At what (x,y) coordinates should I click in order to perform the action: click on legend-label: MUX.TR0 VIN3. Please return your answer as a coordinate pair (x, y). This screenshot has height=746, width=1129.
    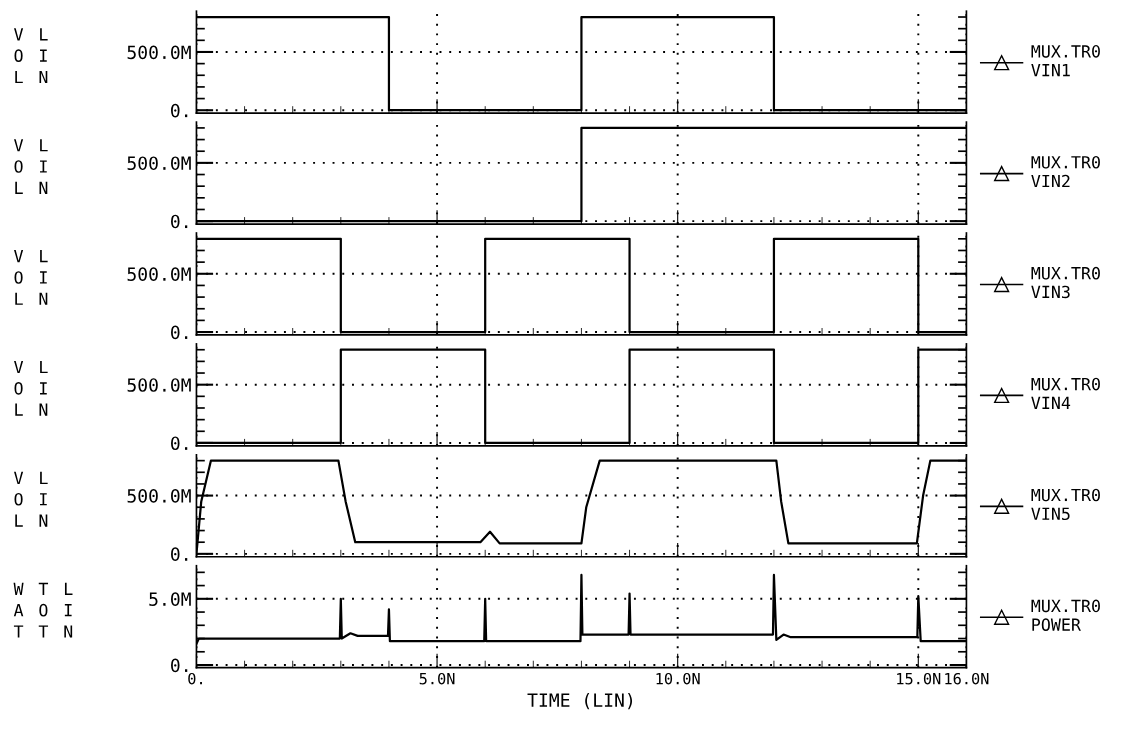
    Looking at the image, I should click on (1065, 282).